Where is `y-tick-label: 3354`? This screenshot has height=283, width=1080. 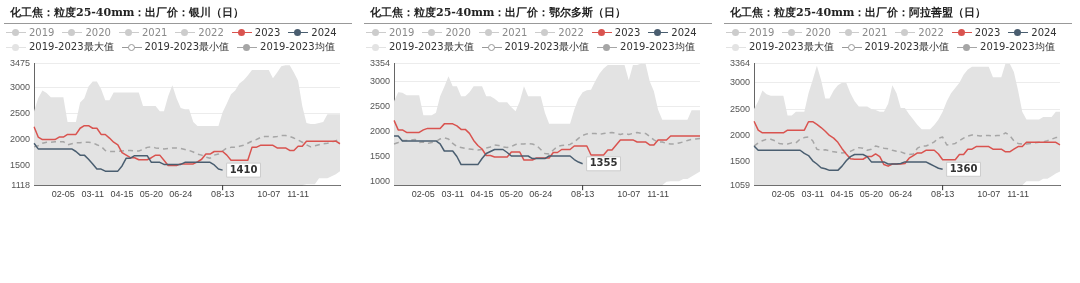
y-tick-label: 3354 is located at coordinates (380, 62).